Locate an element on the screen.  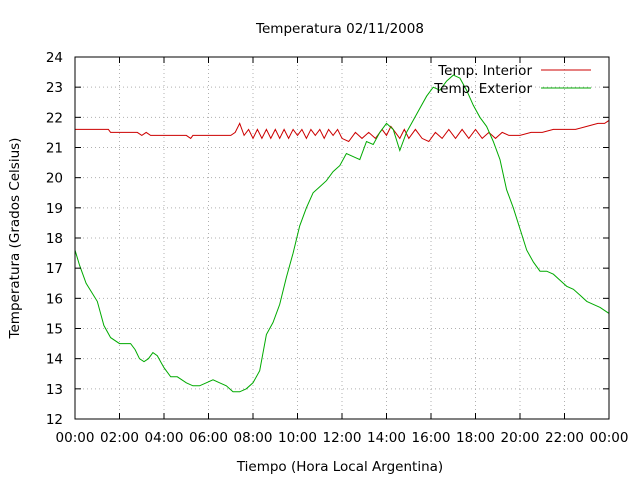
chart-title: Temperatura 02/11/2008 is located at coordinates (339, 29).